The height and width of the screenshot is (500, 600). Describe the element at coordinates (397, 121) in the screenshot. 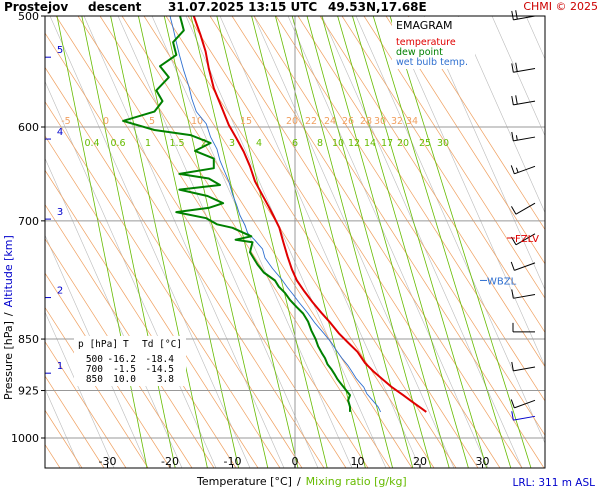

I see `dry-adiabat-label: 32` at that location.